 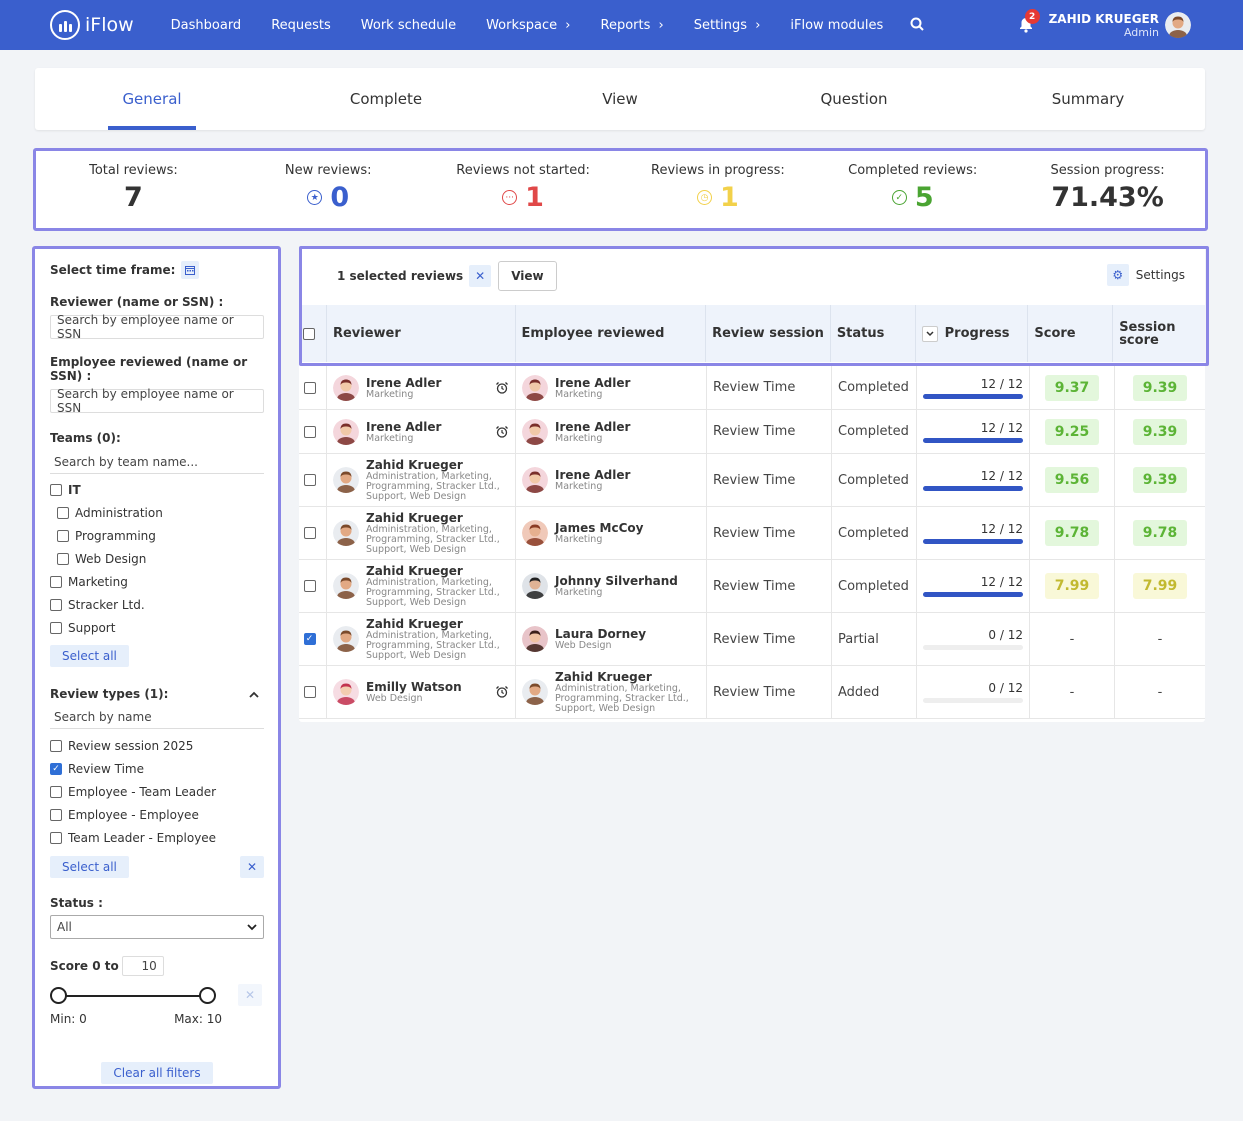 What do you see at coordinates (1104, 25) in the screenshot?
I see `user-menu: ZAHID KRUEGER Admin` at bounding box center [1104, 25].